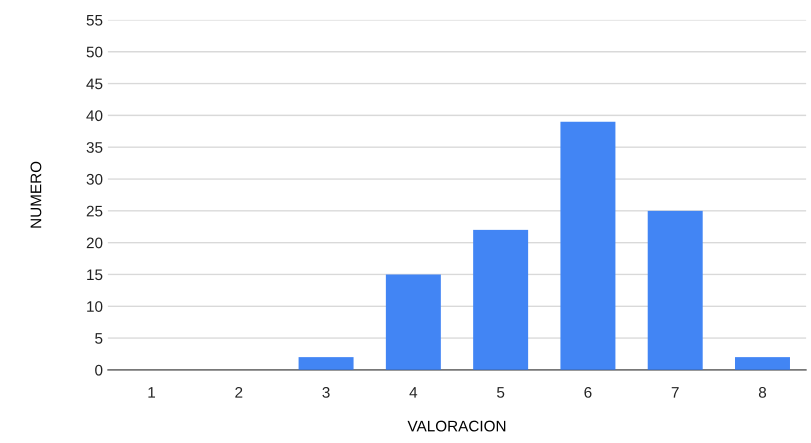 The height and width of the screenshot is (443, 811). Describe the element at coordinates (94, 179) in the screenshot. I see `y-tick-label: 30` at that location.